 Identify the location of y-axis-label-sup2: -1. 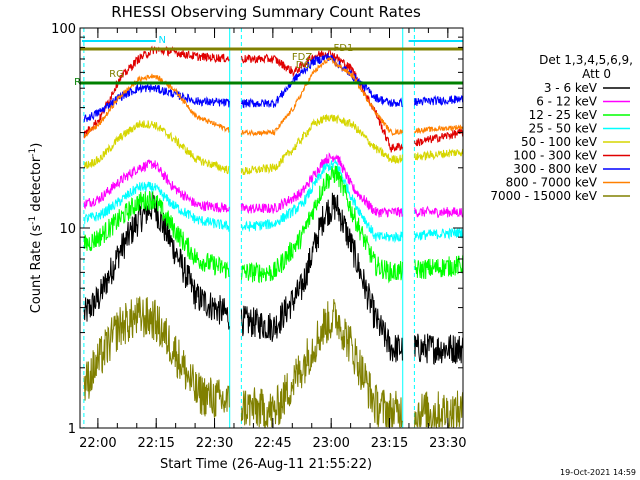
(33, 152).